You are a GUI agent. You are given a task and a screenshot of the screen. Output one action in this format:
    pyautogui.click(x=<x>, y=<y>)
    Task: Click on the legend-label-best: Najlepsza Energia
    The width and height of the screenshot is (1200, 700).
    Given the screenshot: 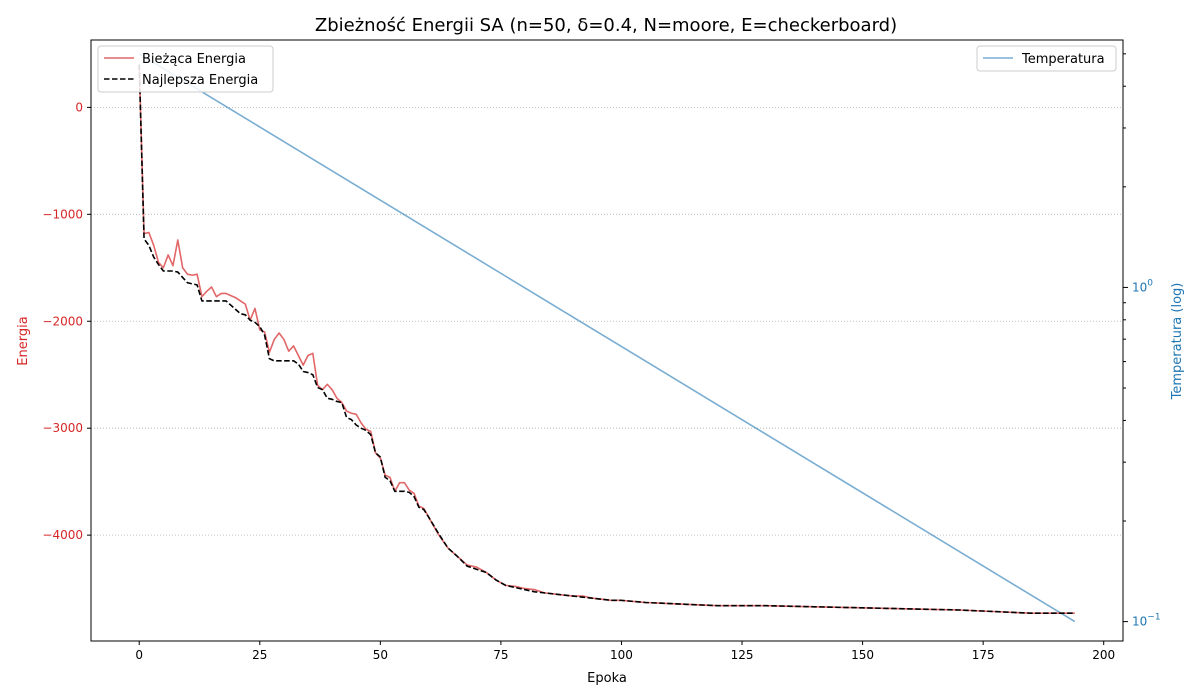 What is the action you would take?
    pyautogui.click(x=200, y=80)
    